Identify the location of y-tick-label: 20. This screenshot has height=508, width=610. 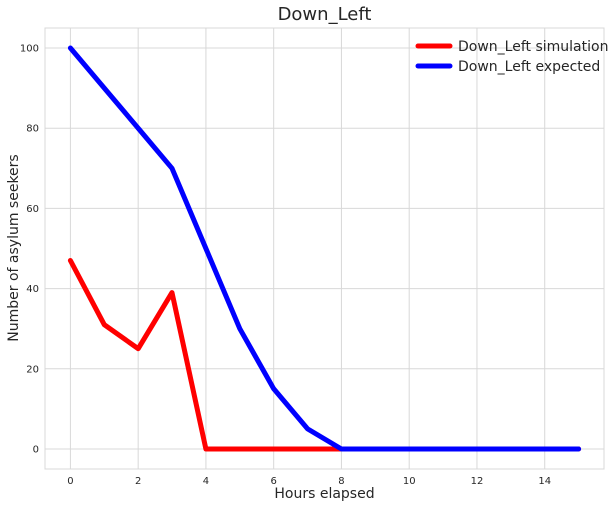
(32, 369).